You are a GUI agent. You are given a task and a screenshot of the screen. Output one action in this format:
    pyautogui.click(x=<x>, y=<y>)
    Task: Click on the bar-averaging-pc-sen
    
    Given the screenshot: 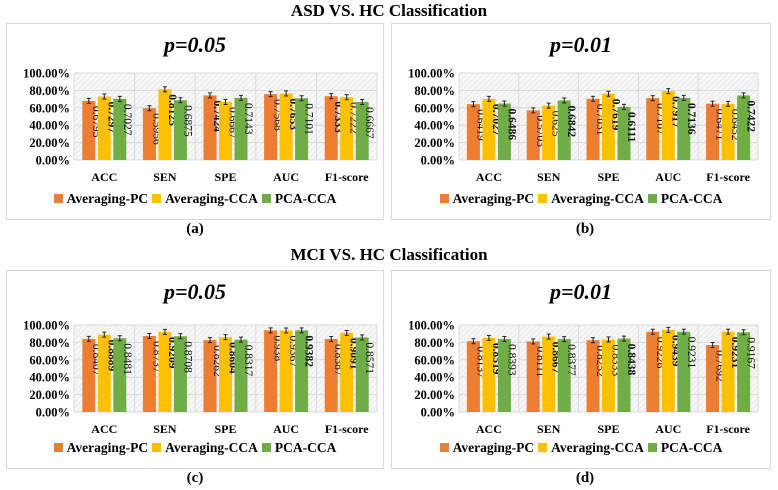 What is the action you would take?
    pyautogui.click(x=533, y=135)
    